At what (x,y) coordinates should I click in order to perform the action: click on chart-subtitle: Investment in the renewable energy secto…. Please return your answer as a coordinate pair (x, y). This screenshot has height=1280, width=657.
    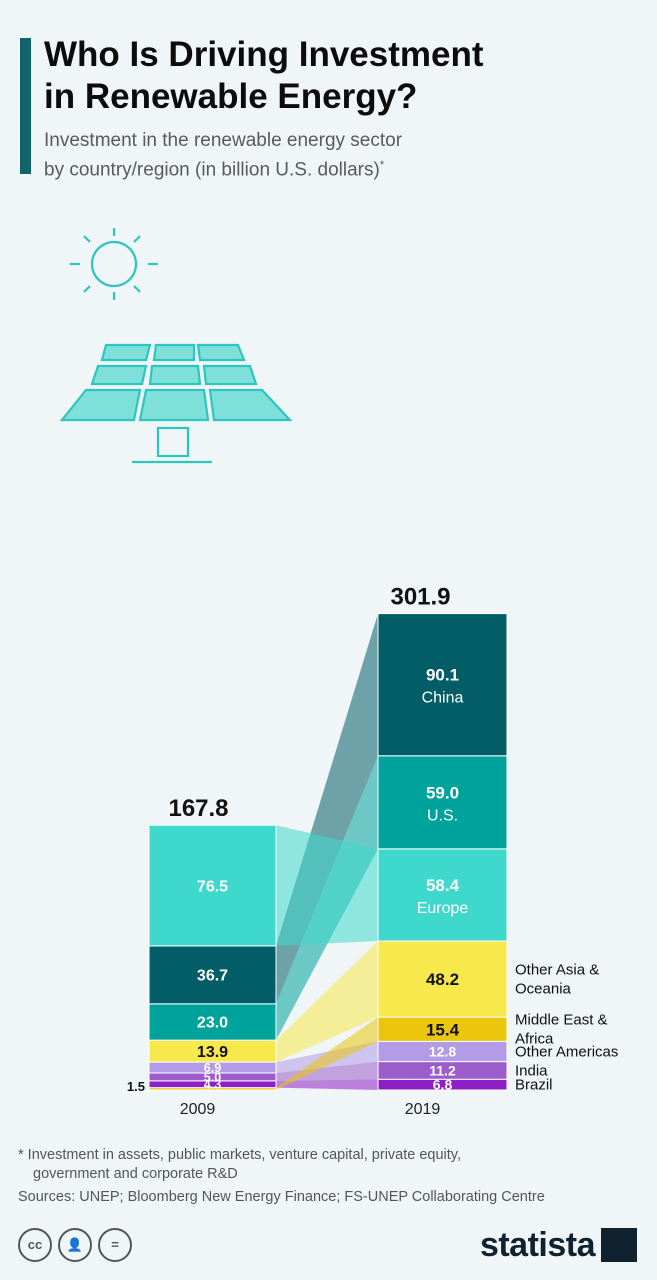
    Looking at the image, I should click on (344, 155).